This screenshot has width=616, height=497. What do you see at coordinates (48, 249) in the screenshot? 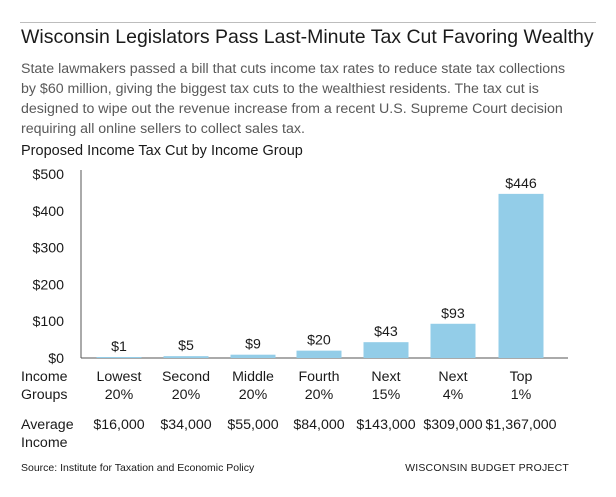
I see `y-tick-label: $300` at bounding box center [48, 249].